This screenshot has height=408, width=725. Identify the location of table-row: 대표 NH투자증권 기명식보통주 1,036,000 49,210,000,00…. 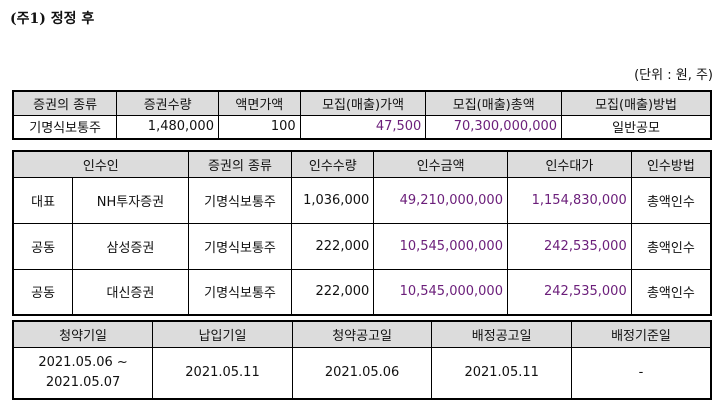
(362, 200).